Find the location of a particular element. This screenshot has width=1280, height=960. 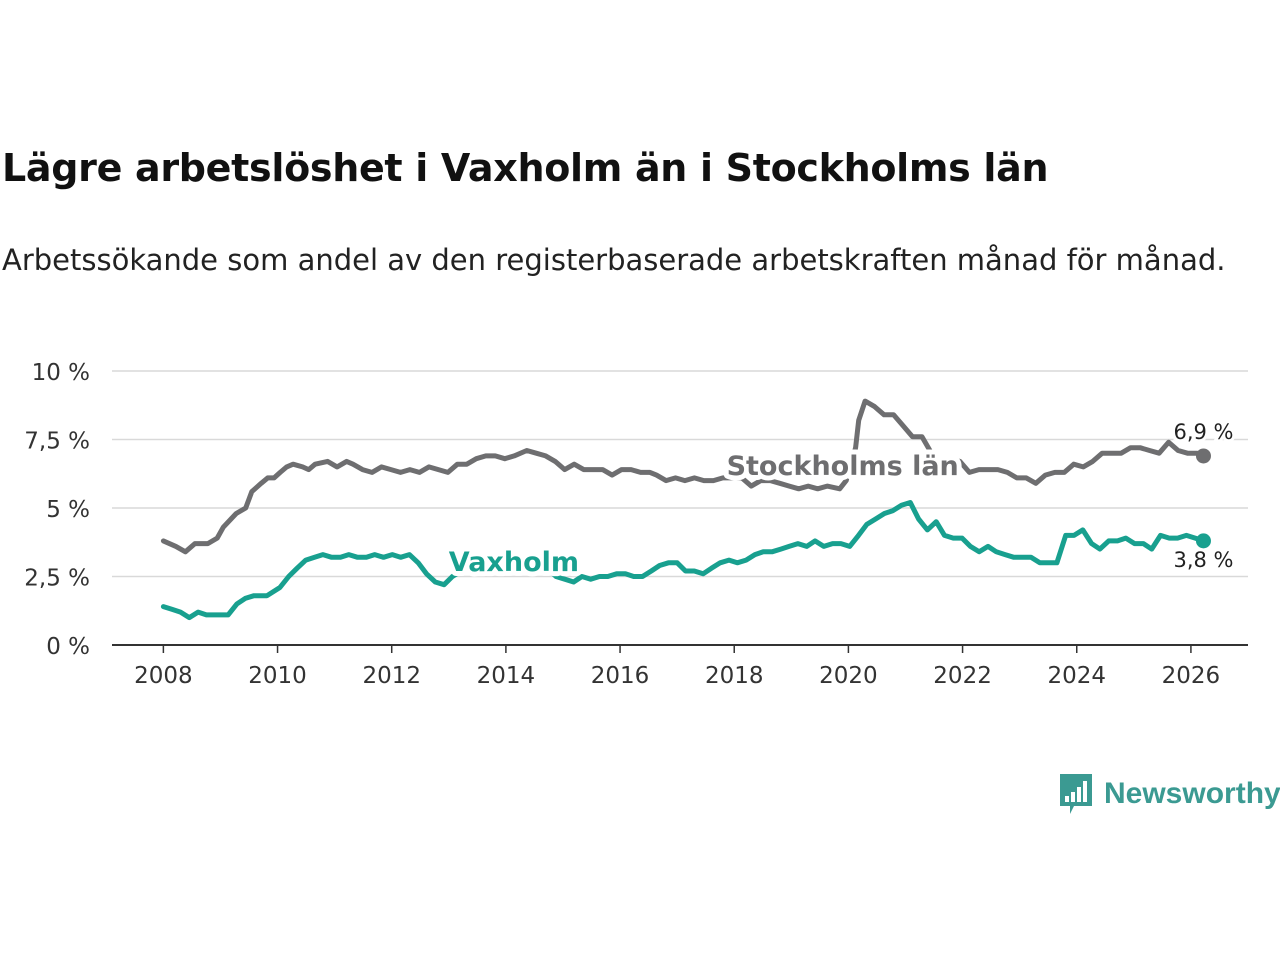

x-tick-label: 2012 is located at coordinates (391, 676).